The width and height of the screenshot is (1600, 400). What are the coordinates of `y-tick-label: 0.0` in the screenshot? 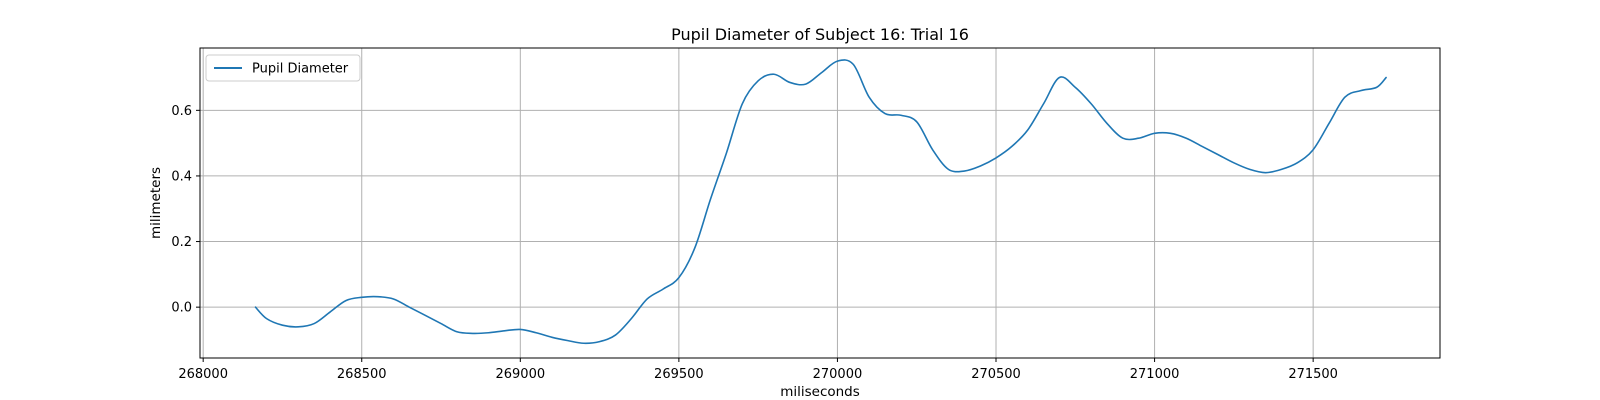 It's located at (181, 308).